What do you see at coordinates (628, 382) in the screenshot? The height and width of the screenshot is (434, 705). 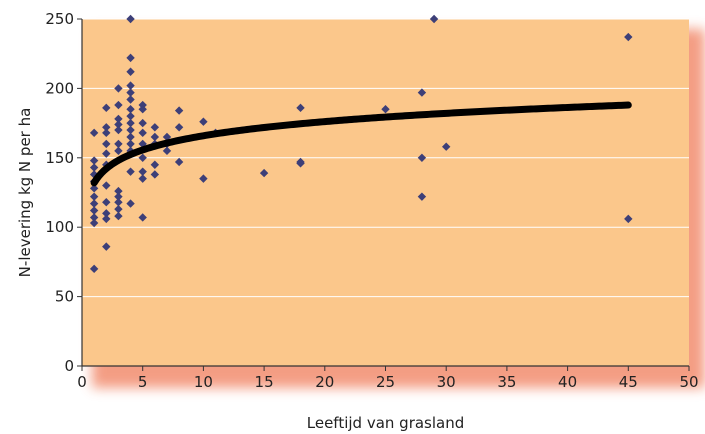 I see `x-tick-label: 45` at bounding box center [628, 382].